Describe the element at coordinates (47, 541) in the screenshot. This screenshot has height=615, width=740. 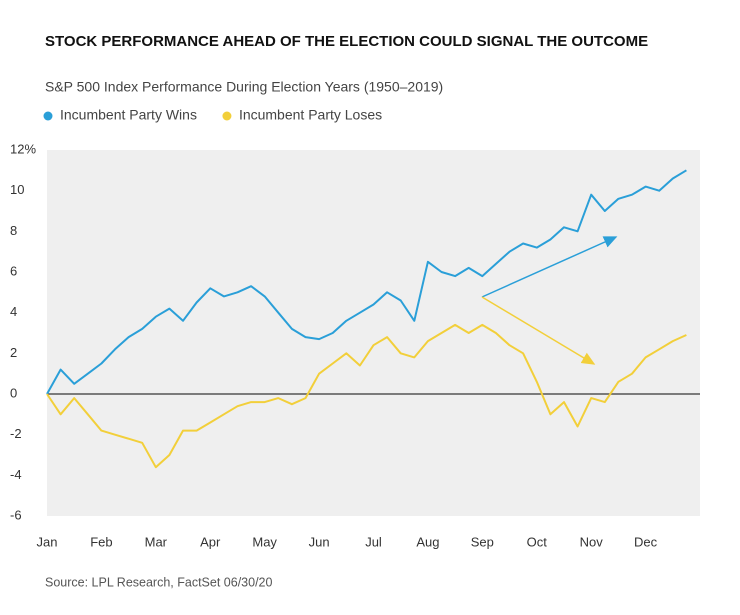
I see `x-tick-label: Jan` at that location.